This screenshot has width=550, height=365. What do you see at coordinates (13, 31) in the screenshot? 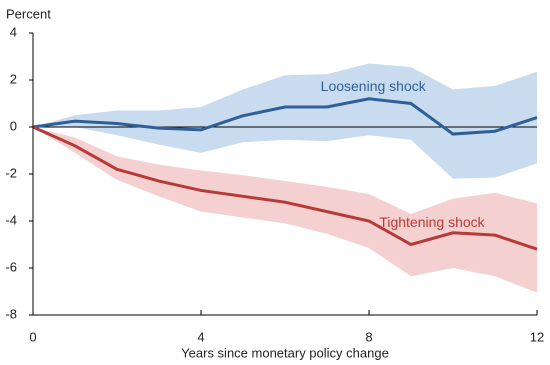
I see `y-tick-label: 4` at bounding box center [13, 31].